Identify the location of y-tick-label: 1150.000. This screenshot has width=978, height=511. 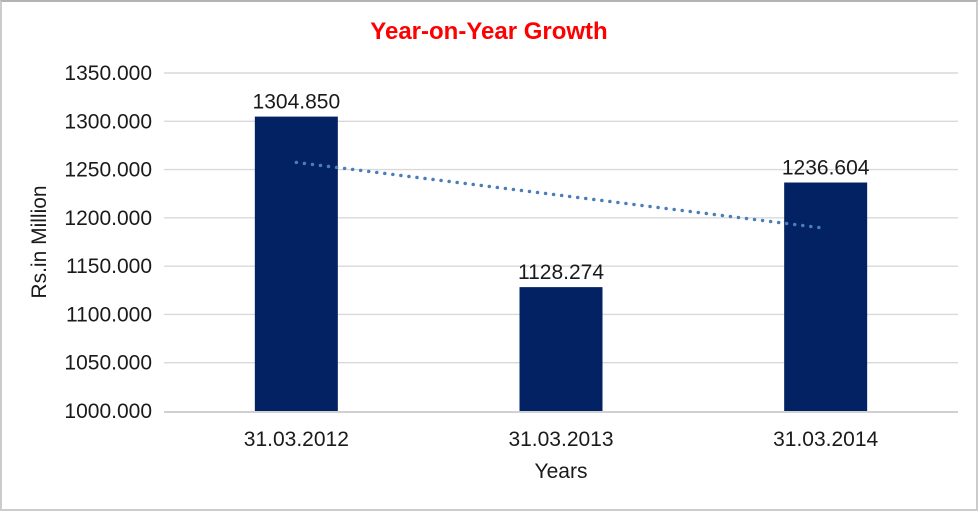
(109, 266).